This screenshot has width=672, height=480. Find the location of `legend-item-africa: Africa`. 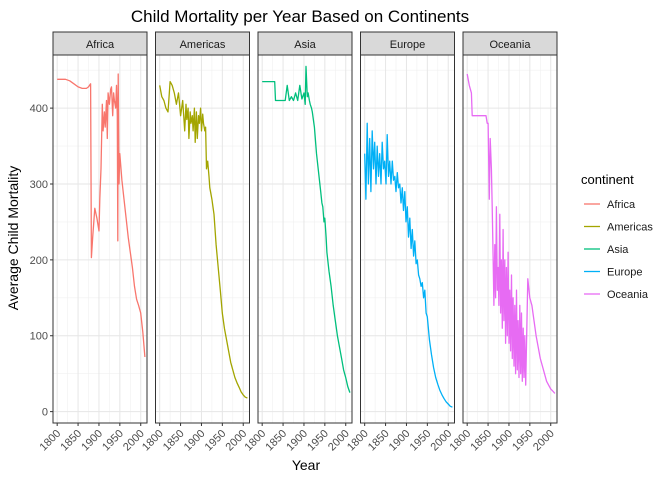

legend-item-africa: Africa is located at coordinates (610, 205).